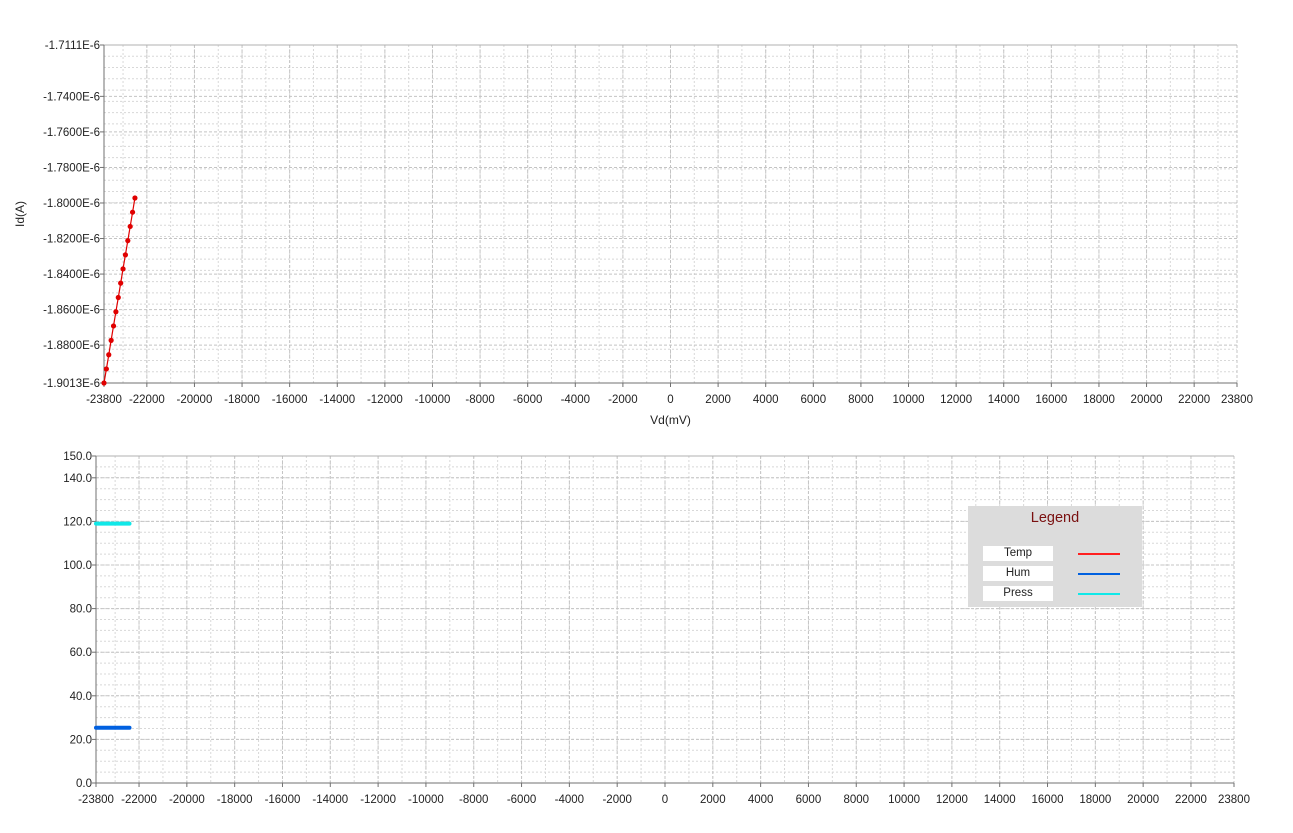 Image resolution: width=1293 pixels, height=833 pixels. Describe the element at coordinates (71, 168) in the screenshot. I see `y-tick-label: -1.7800E-6` at that location.